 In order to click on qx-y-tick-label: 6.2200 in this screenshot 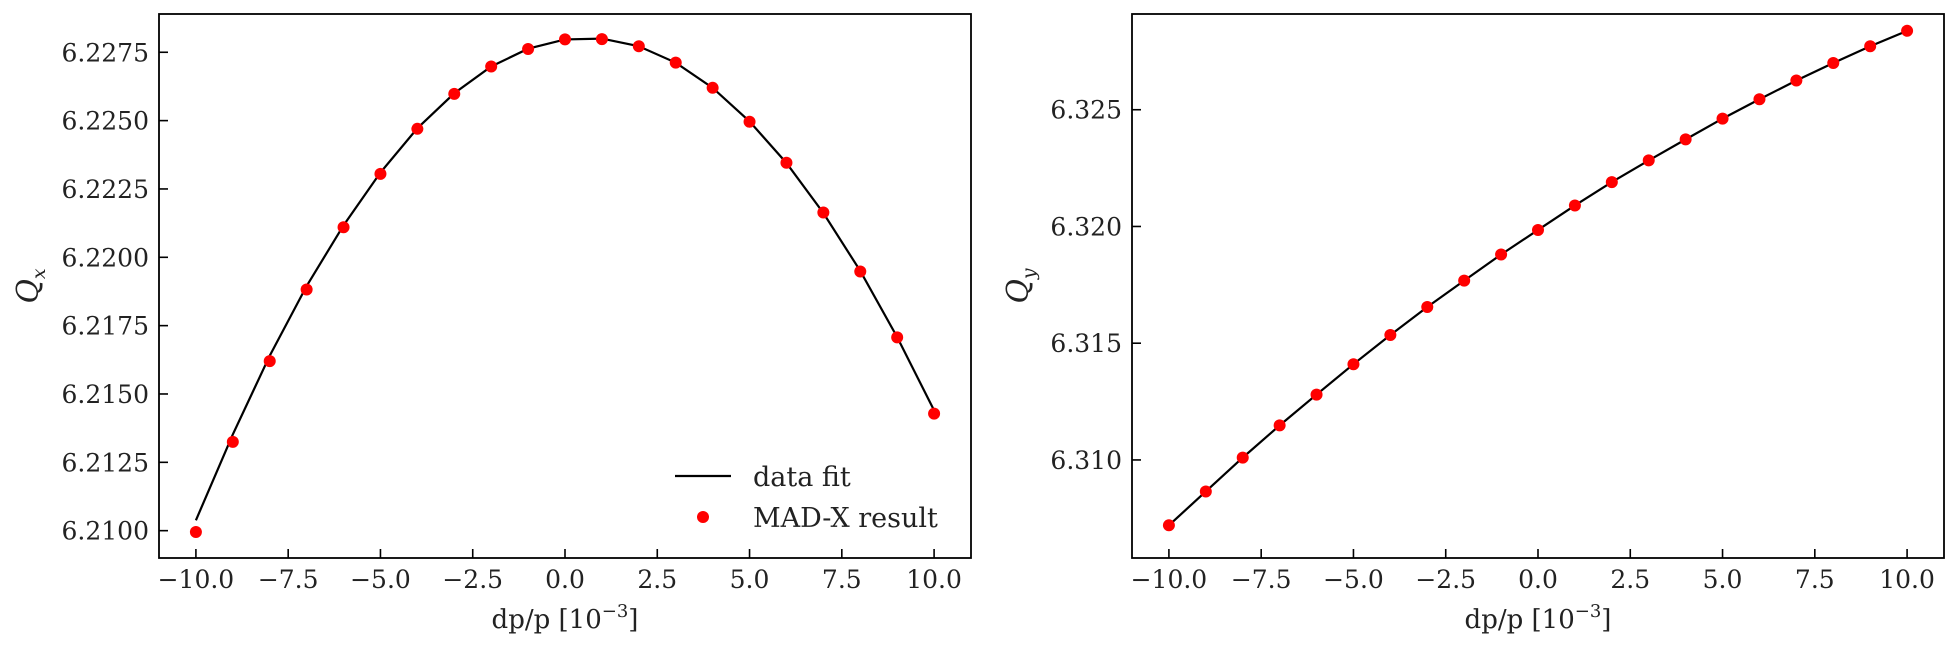, I will do `click(105, 257)`.